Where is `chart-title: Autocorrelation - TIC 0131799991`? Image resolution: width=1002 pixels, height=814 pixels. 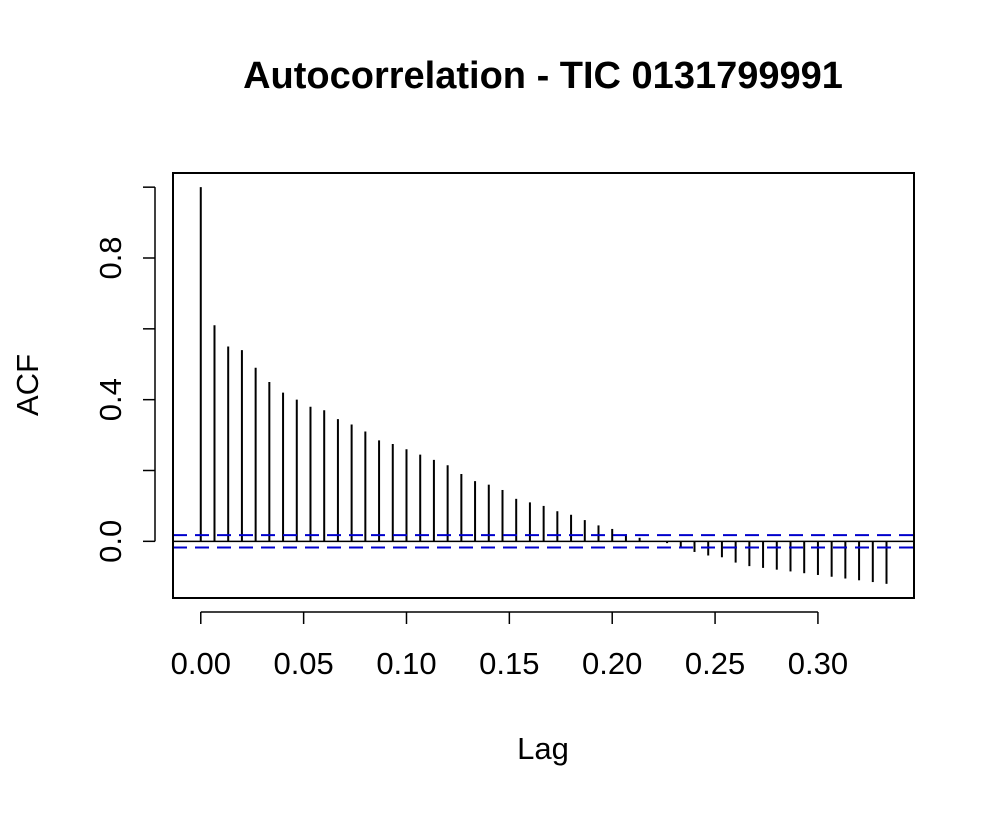
chart-title: Autocorrelation - TIC 0131799991 is located at coordinates (543, 76).